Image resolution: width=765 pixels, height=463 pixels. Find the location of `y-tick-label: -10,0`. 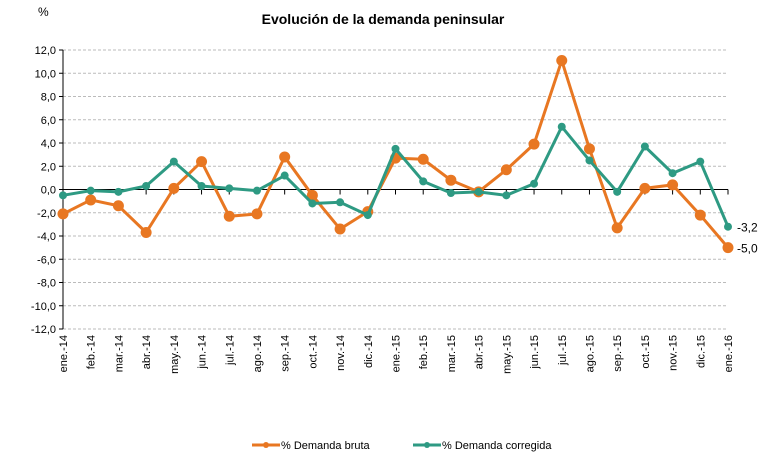

y-tick-label: -10,0 is located at coordinates (43, 307).